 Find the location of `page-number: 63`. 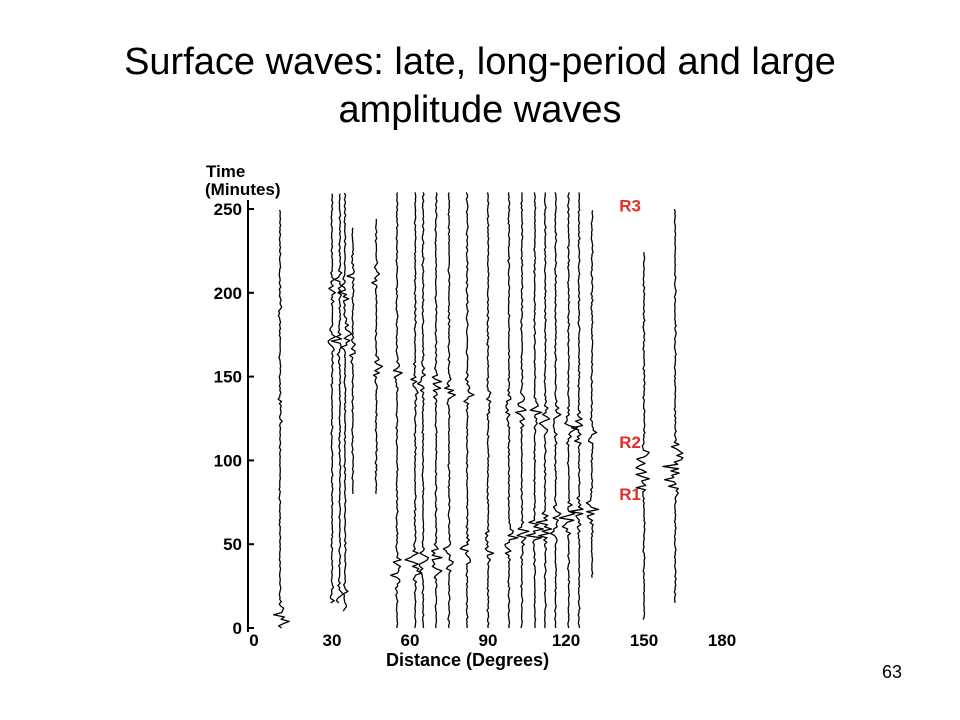

page-number: 63 is located at coordinates (891, 672).